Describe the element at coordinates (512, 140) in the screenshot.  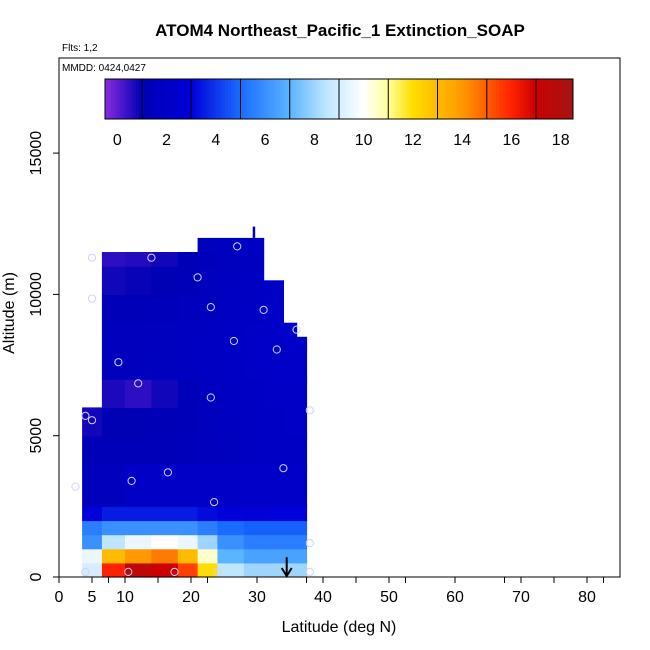
I see `colorbar-tick-label: 16` at that location.